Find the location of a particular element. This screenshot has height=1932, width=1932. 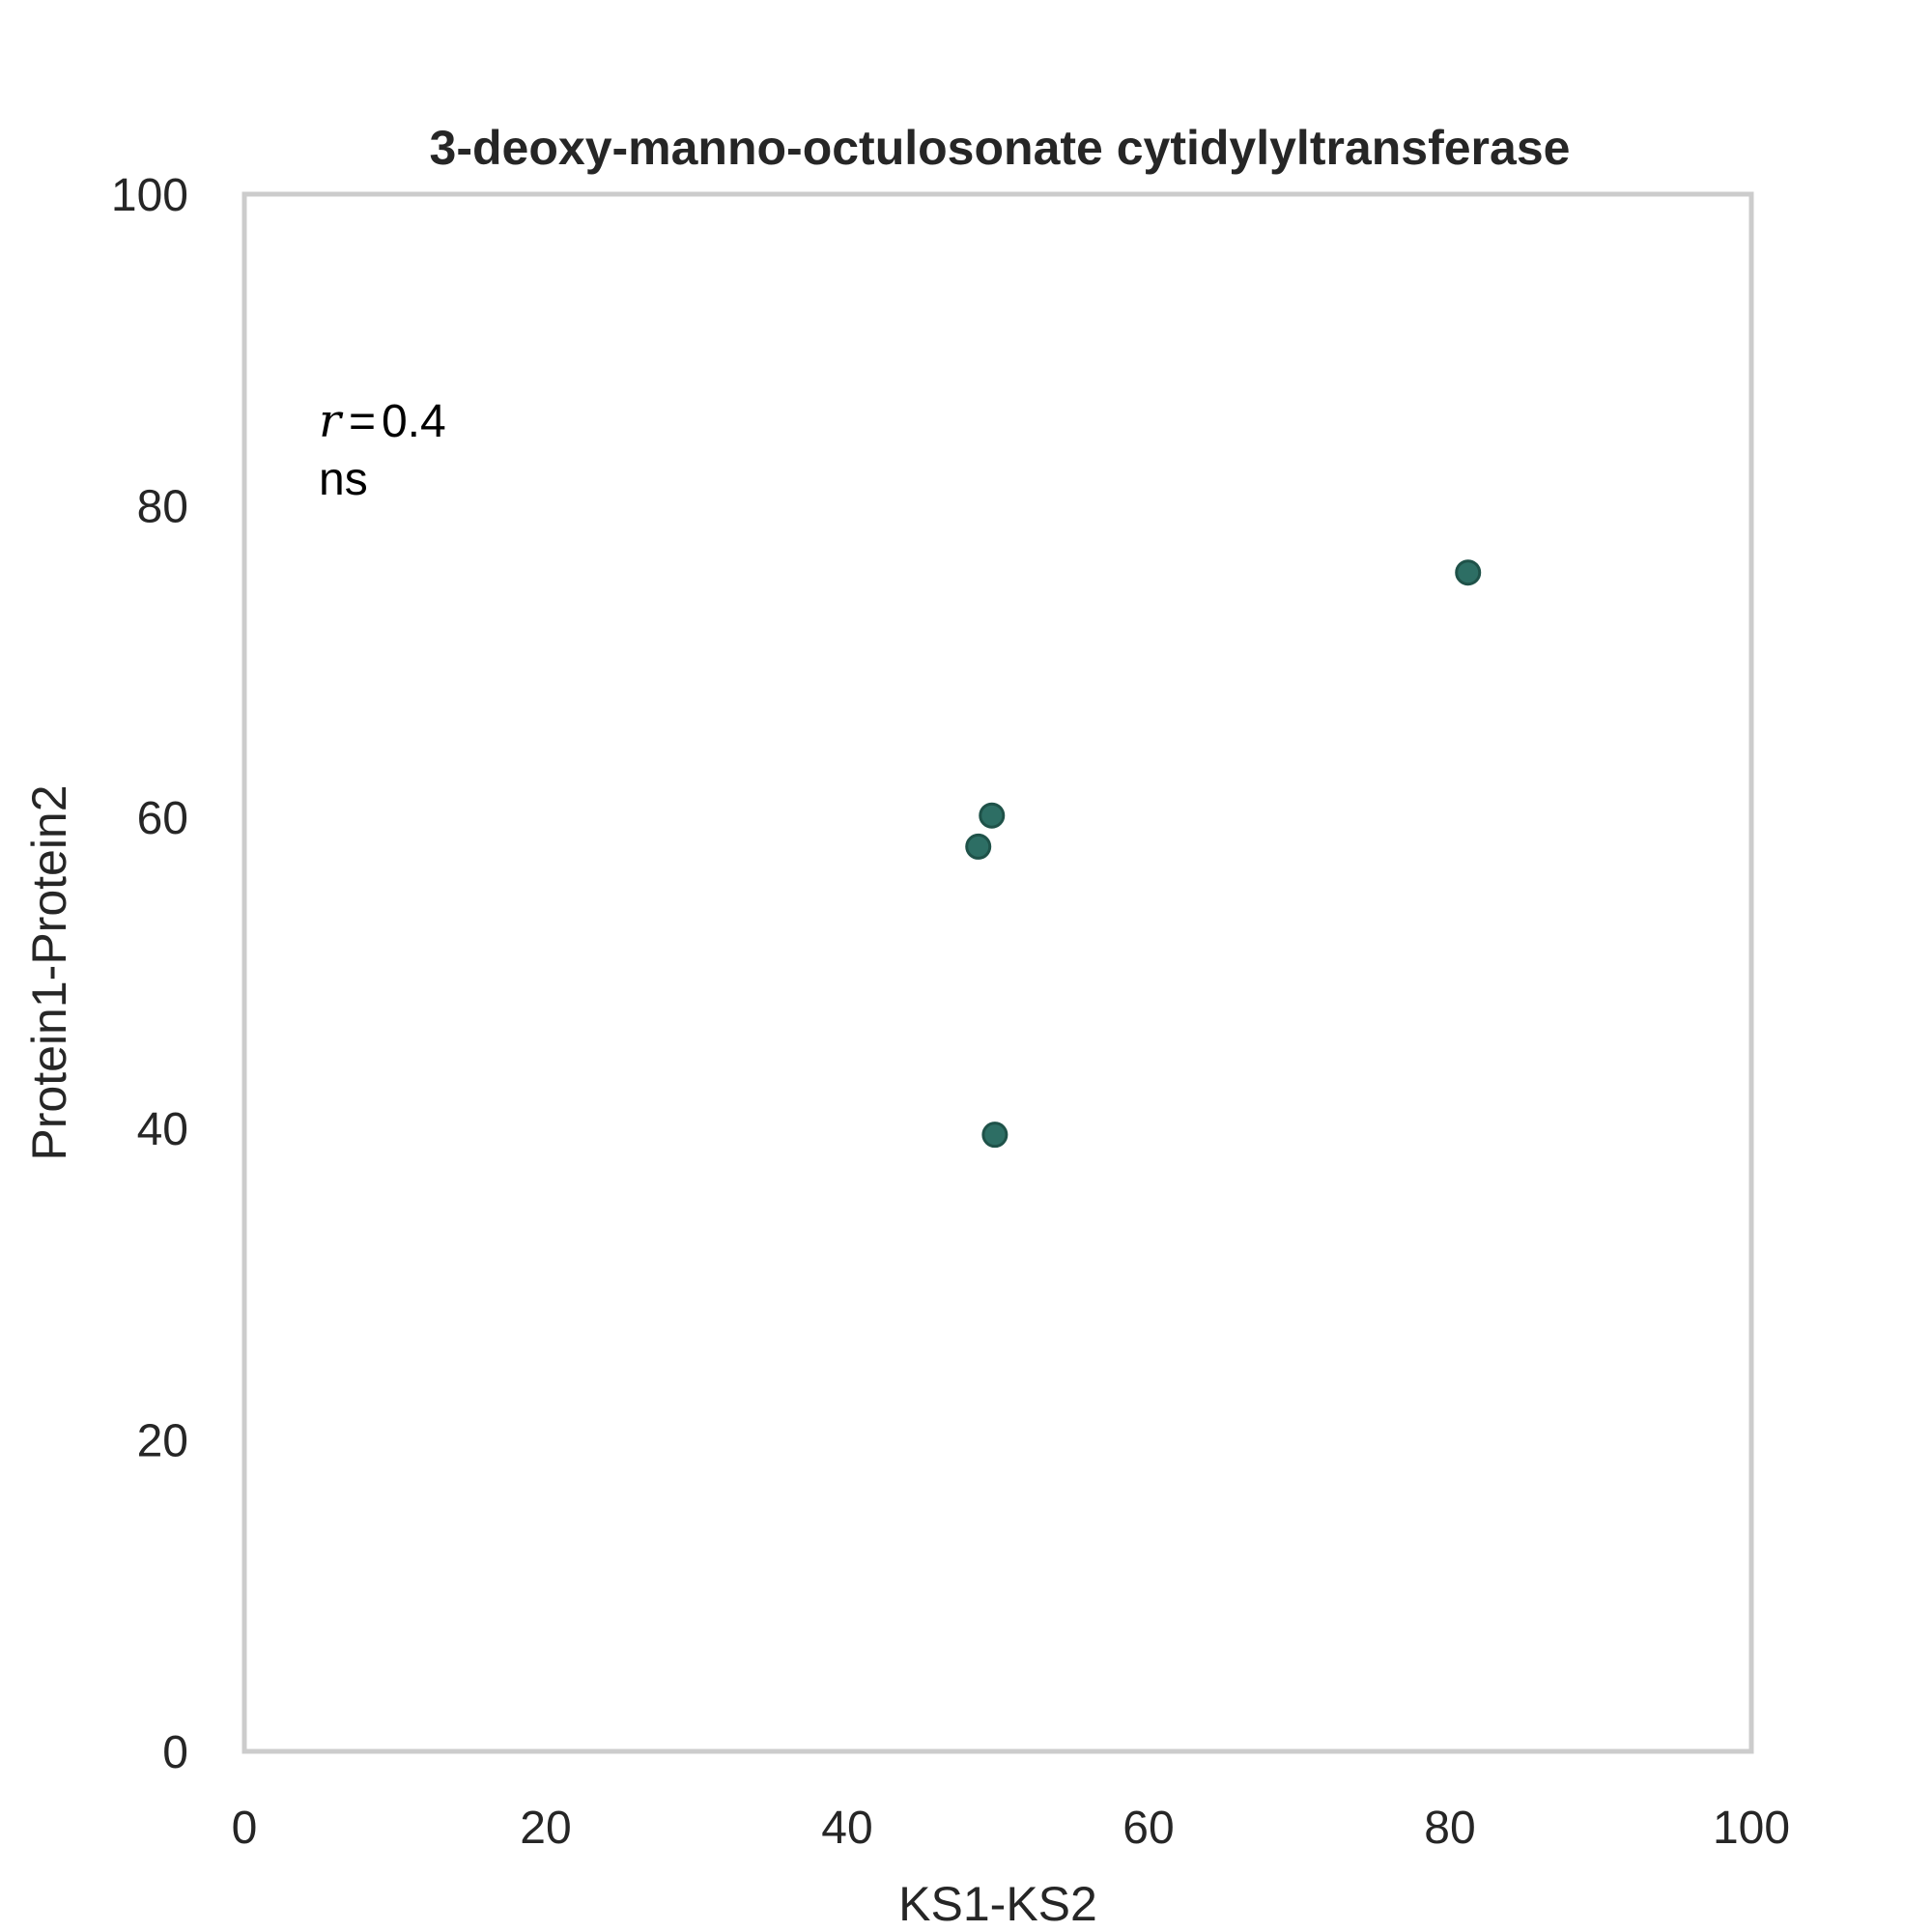

x-tick-label: 80 is located at coordinates (1449, 1828).